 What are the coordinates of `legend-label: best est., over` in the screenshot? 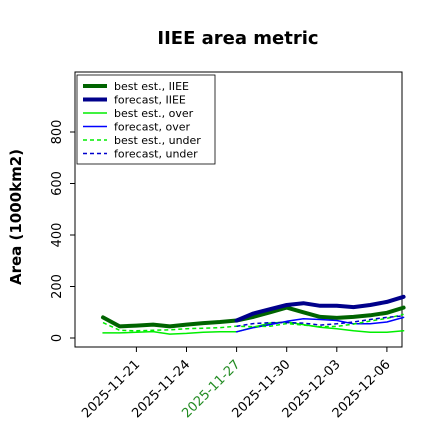 It's located at (154, 113).